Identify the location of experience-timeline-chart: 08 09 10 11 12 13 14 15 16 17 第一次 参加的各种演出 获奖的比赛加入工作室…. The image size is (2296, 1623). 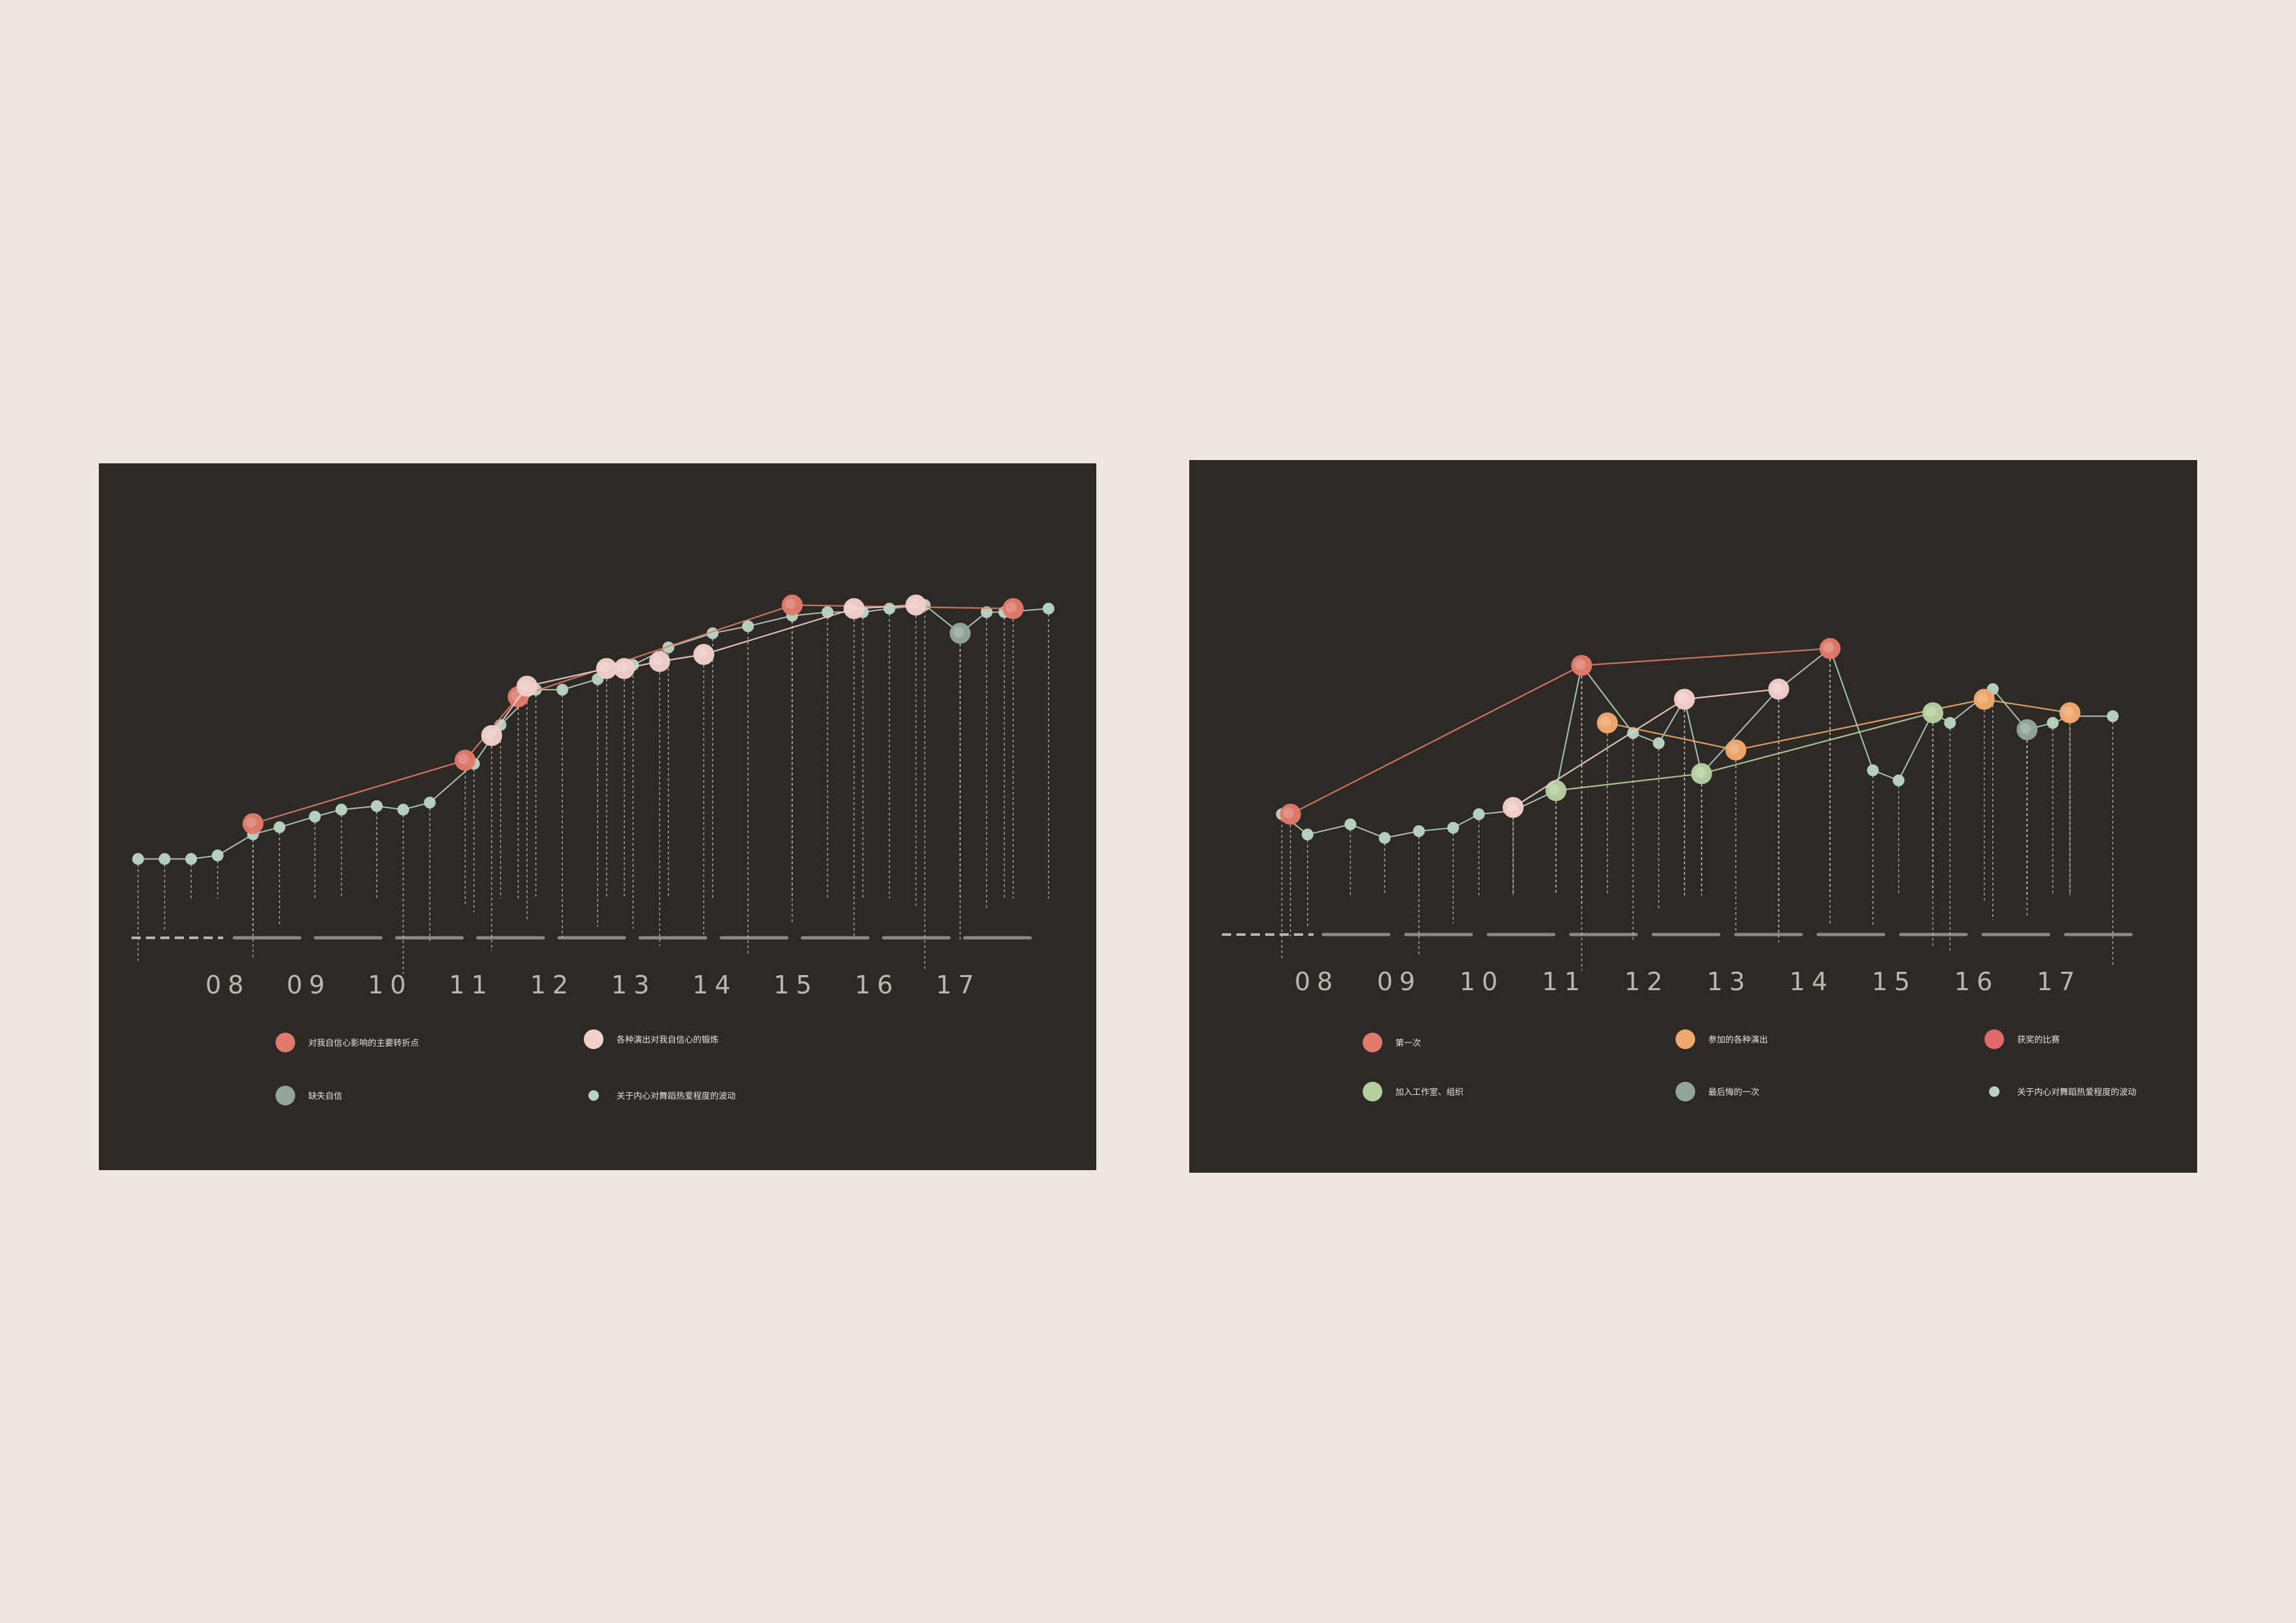
(1679, 869).